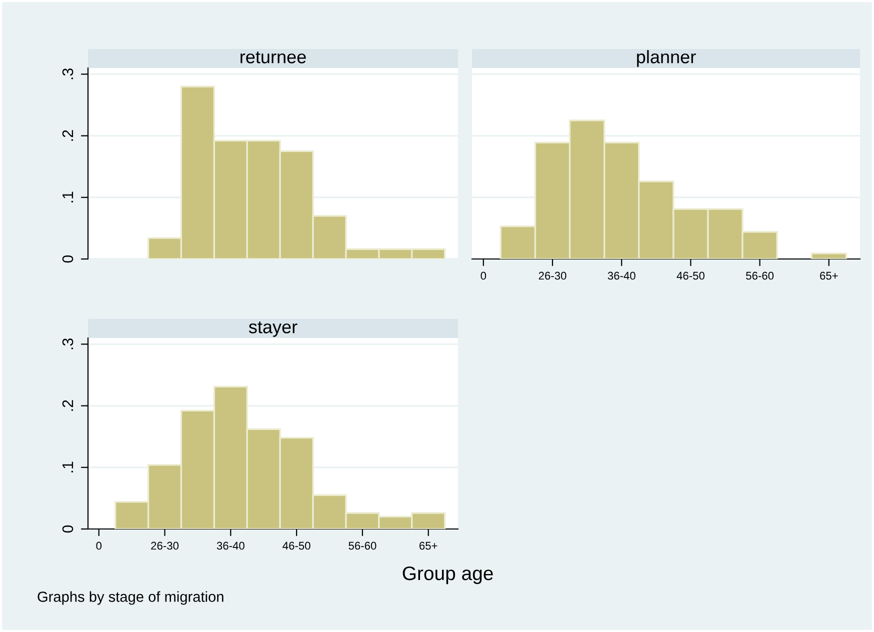 This screenshot has width=874, height=632. I want to click on chart-title: stayer, so click(273, 329).